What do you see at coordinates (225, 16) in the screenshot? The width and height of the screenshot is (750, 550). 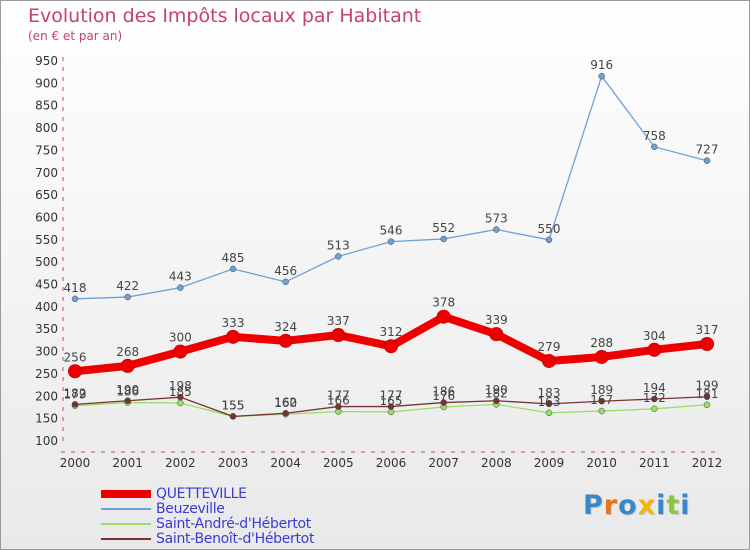 I see `chart-title: Evolution des Impôts locaux par Habitant` at bounding box center [225, 16].